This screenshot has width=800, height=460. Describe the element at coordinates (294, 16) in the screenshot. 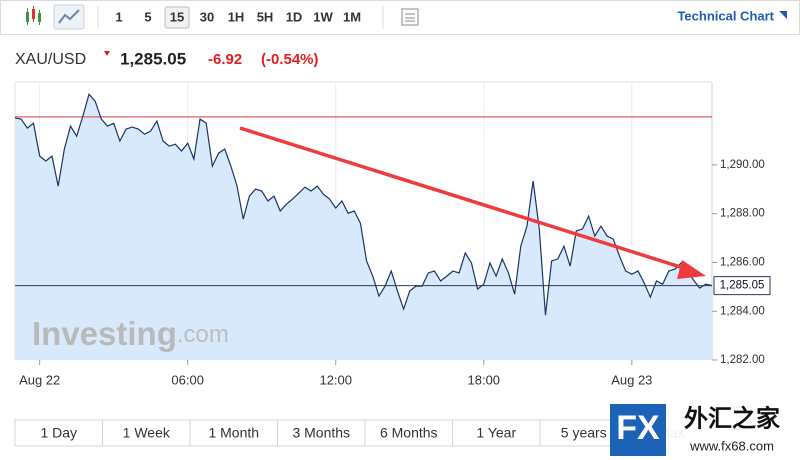

I see `interval-button: 1D` at that location.